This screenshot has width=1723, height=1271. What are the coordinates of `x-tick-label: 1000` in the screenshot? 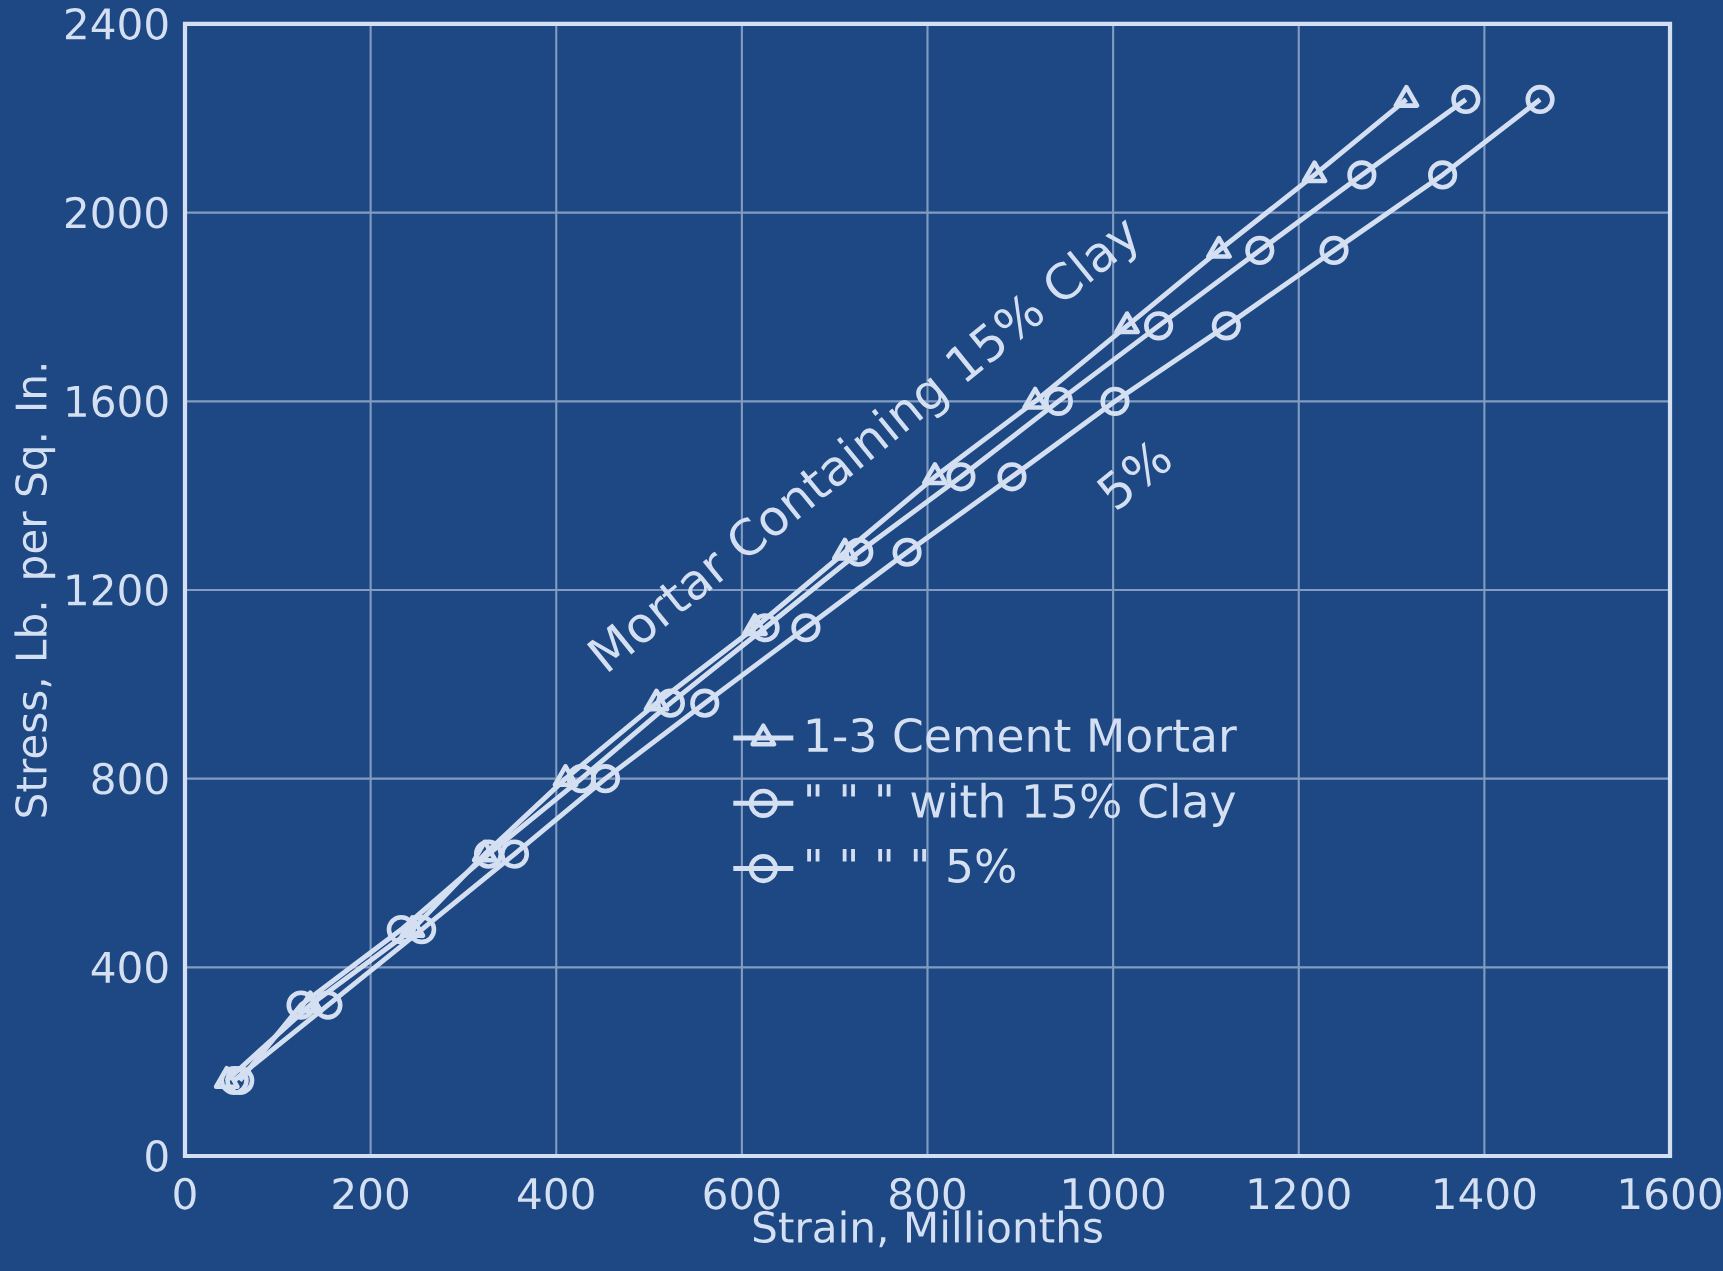 It's located at (1114, 1193).